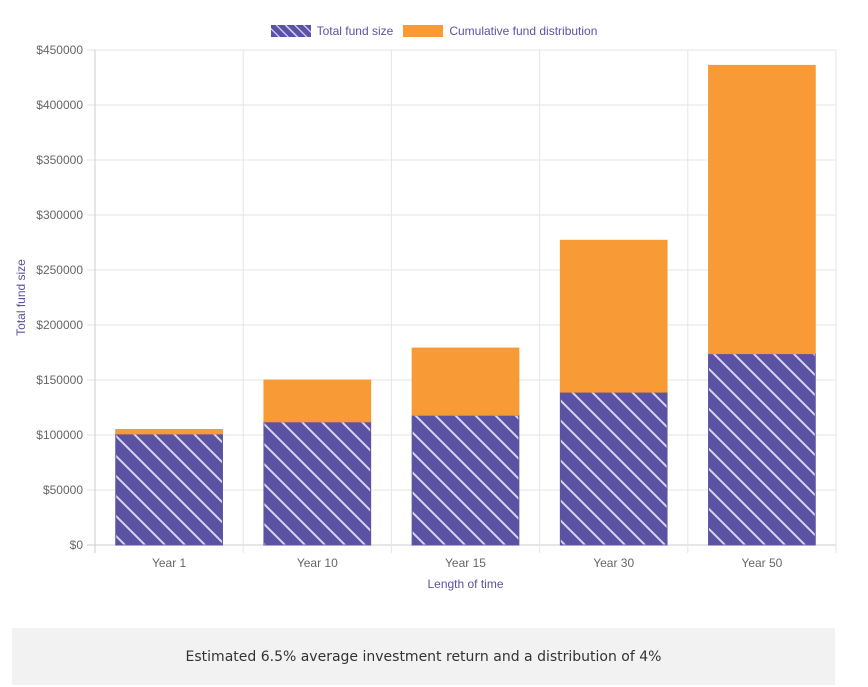 The width and height of the screenshot is (868, 687). I want to click on y-tick-label: $50000, so click(63, 490).